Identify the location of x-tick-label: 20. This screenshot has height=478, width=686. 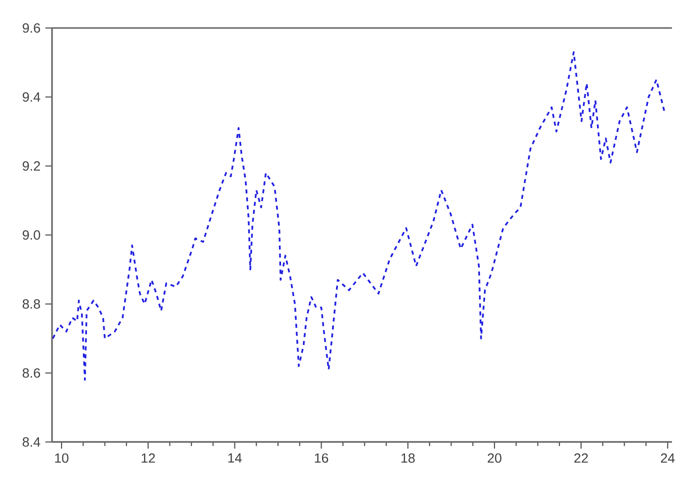
(495, 458).